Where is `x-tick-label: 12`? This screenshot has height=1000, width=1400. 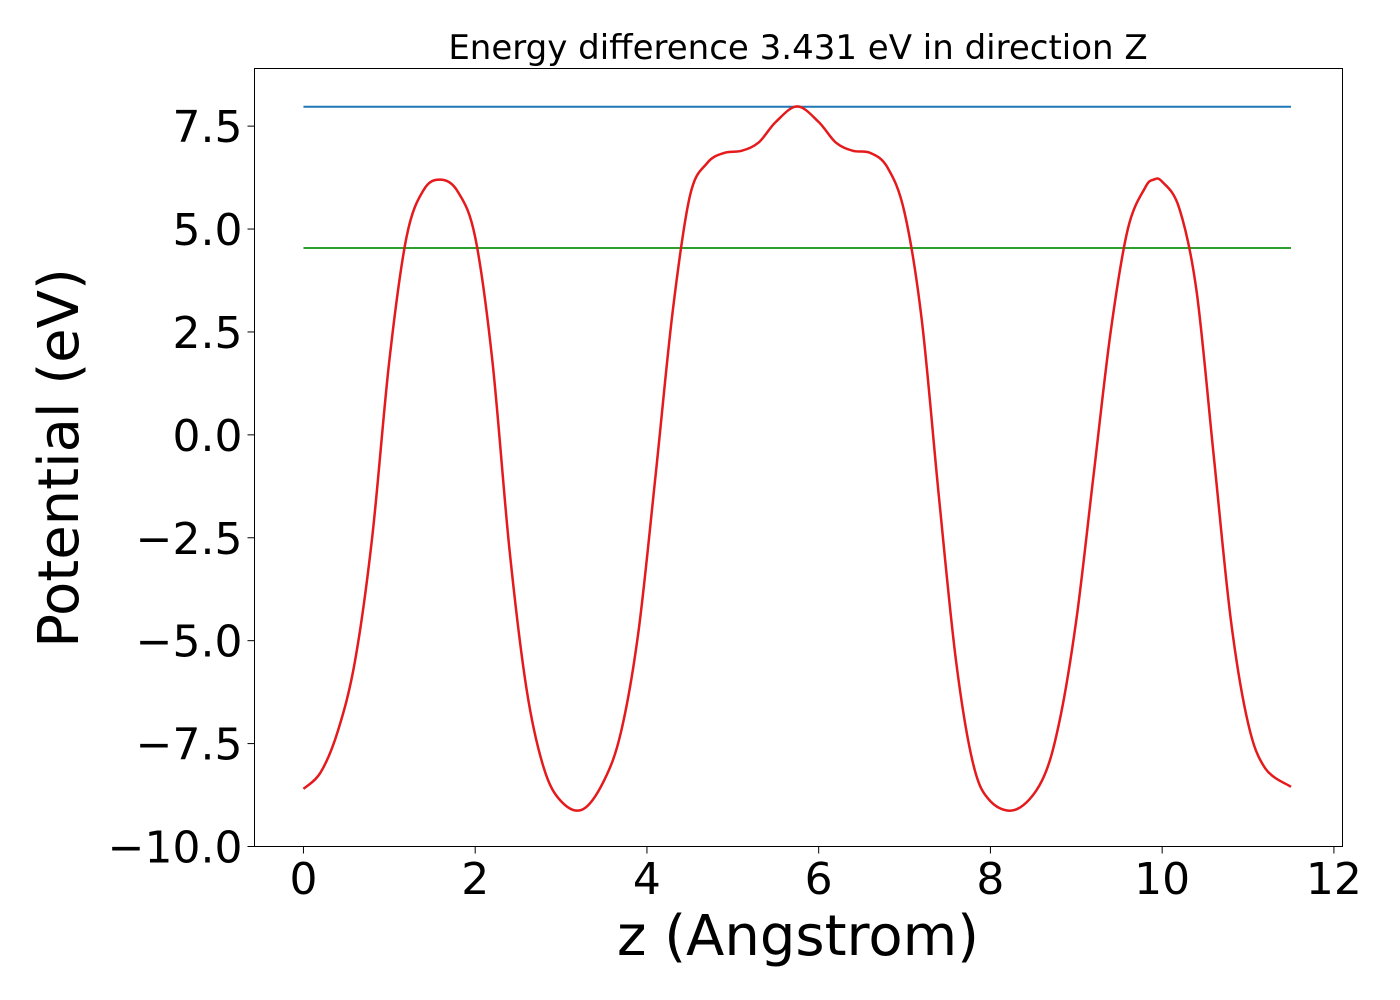 x-tick-label: 12 is located at coordinates (1334, 879).